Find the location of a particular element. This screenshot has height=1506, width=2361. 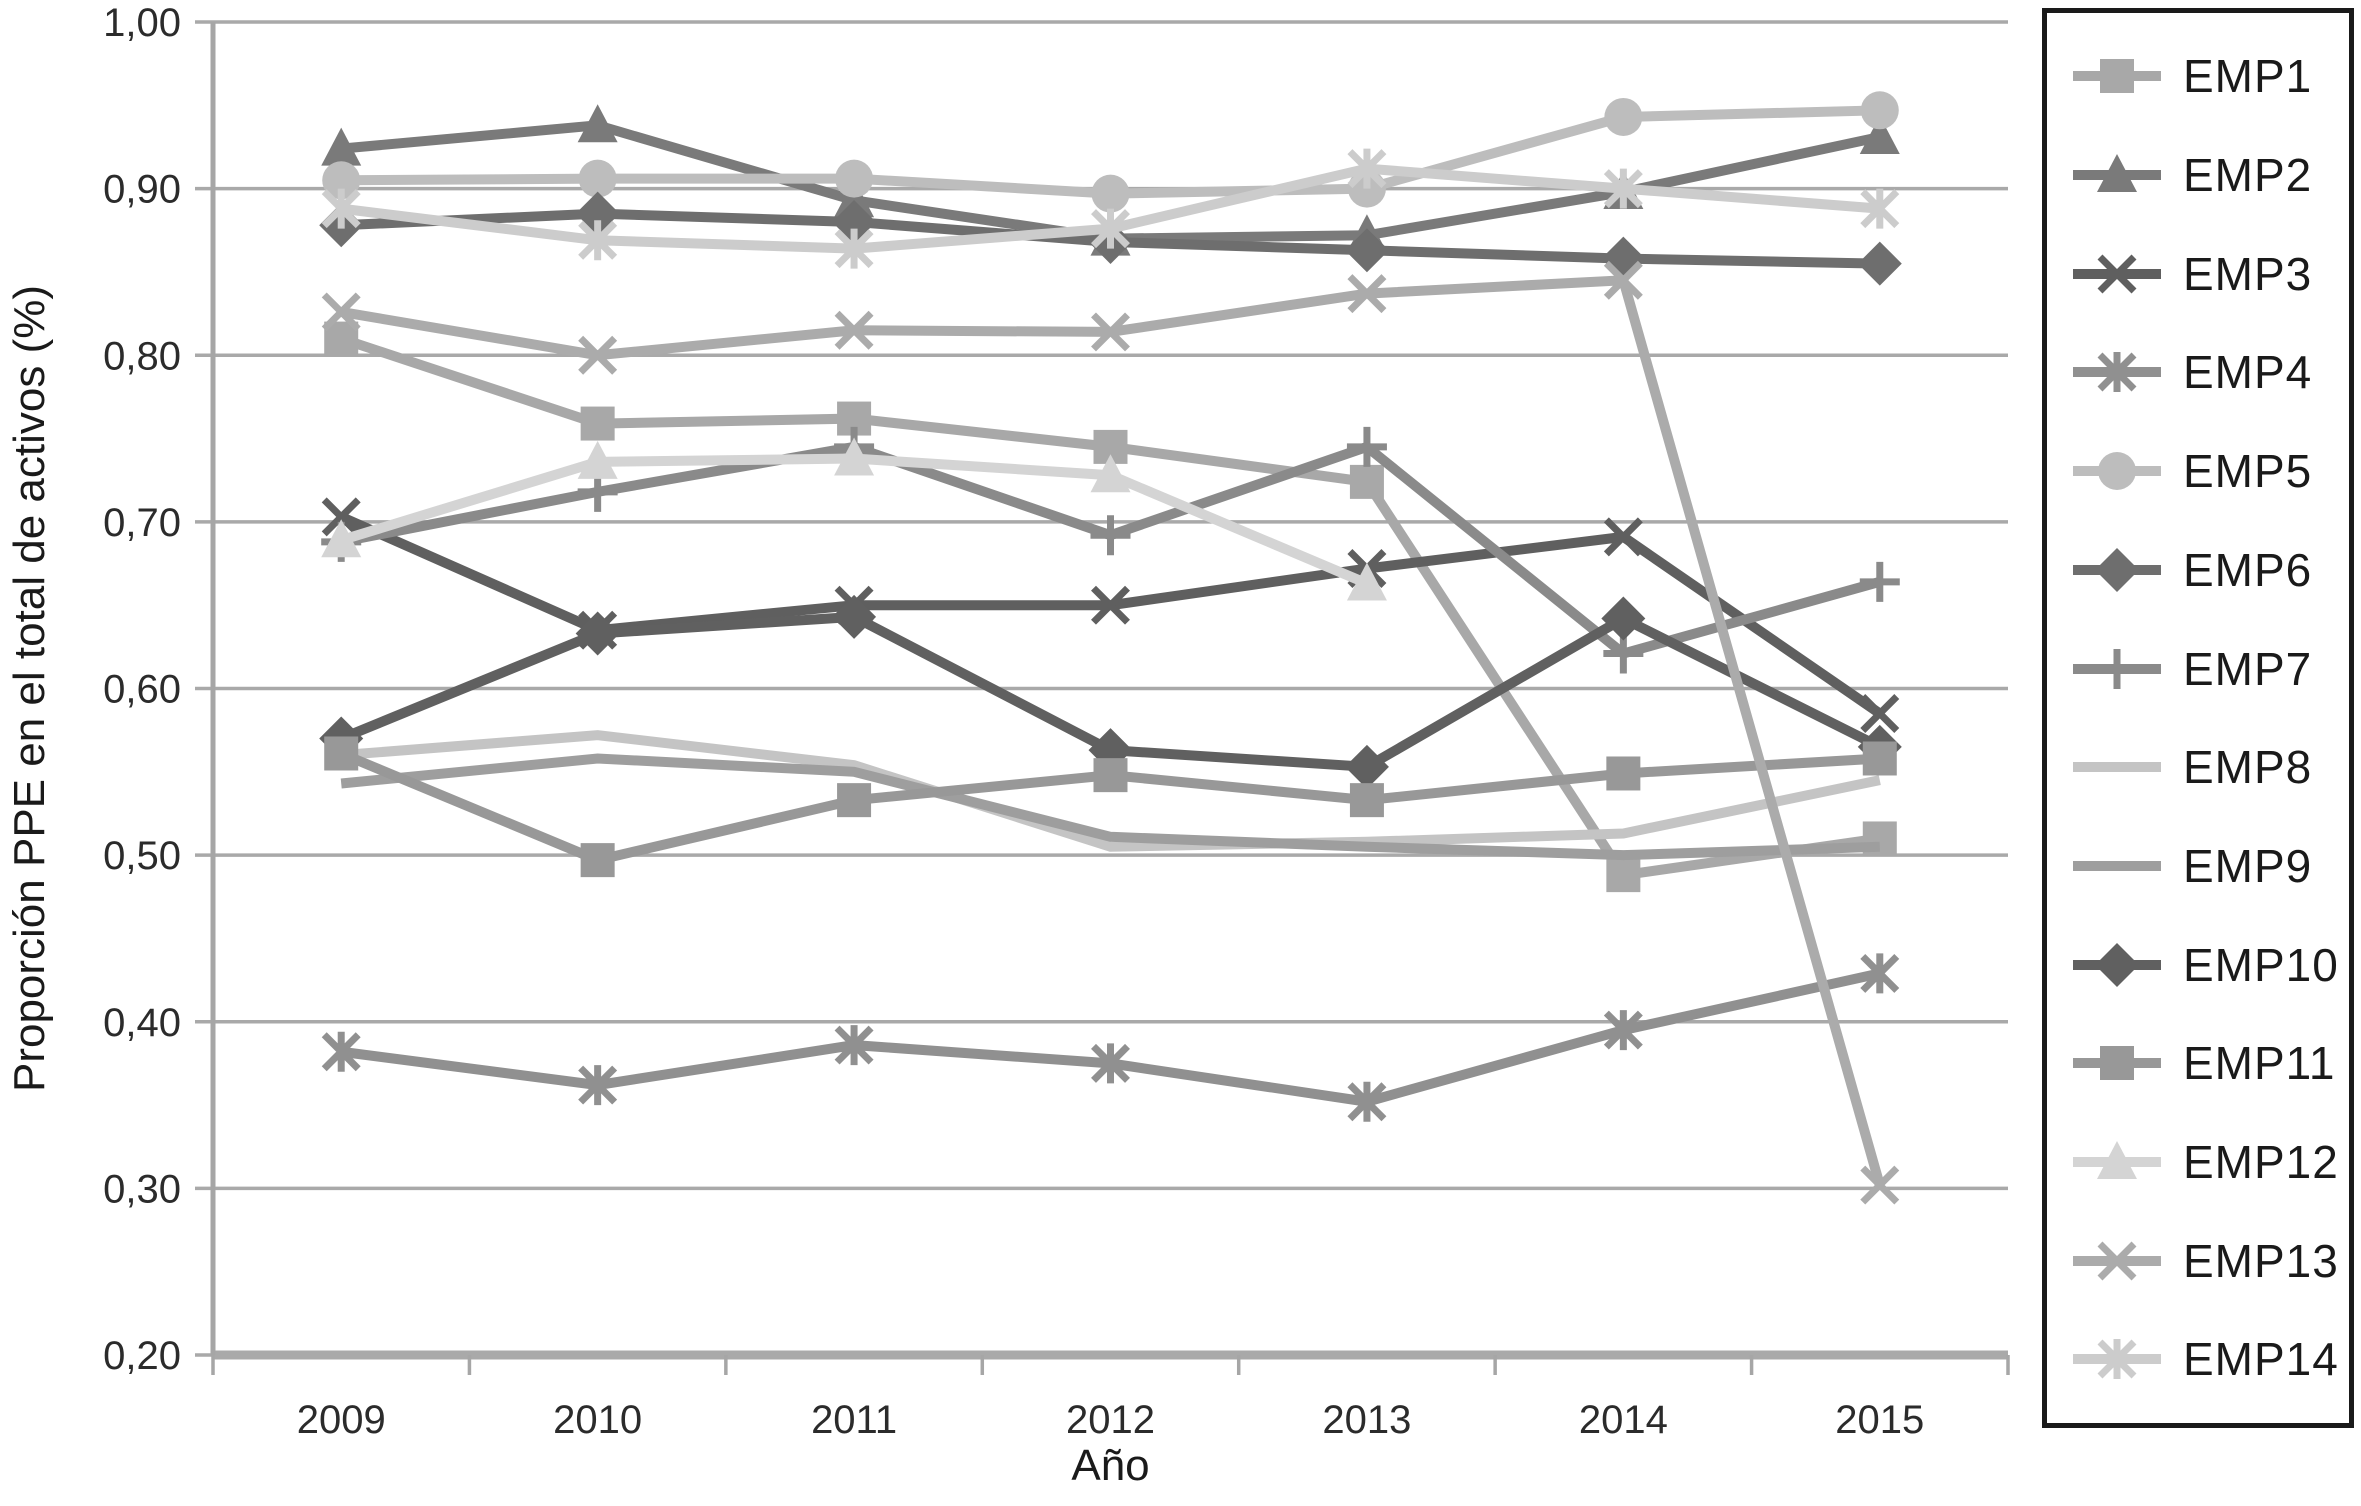

series-emp5 is located at coordinates (1110, 152).